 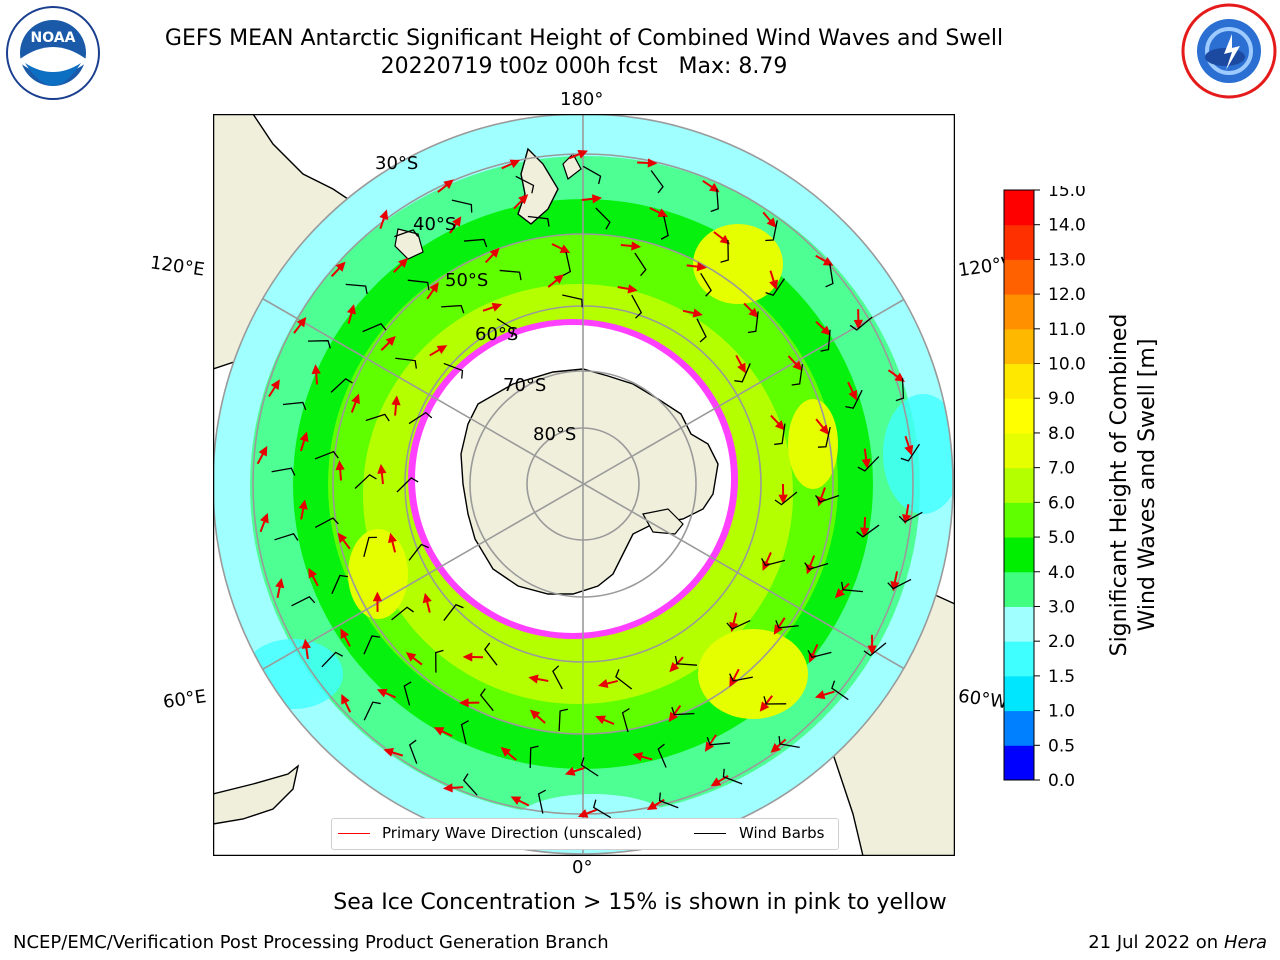 What do you see at coordinates (1061, 712) in the screenshot?
I see `colorbar-tick-label: 1.0` at bounding box center [1061, 712].